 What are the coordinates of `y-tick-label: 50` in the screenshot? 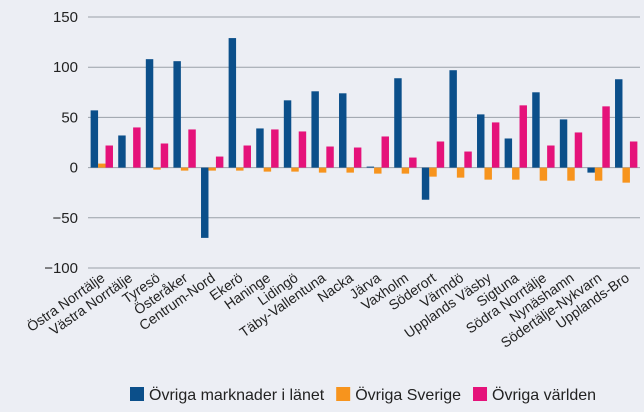 It's located at (69, 117).